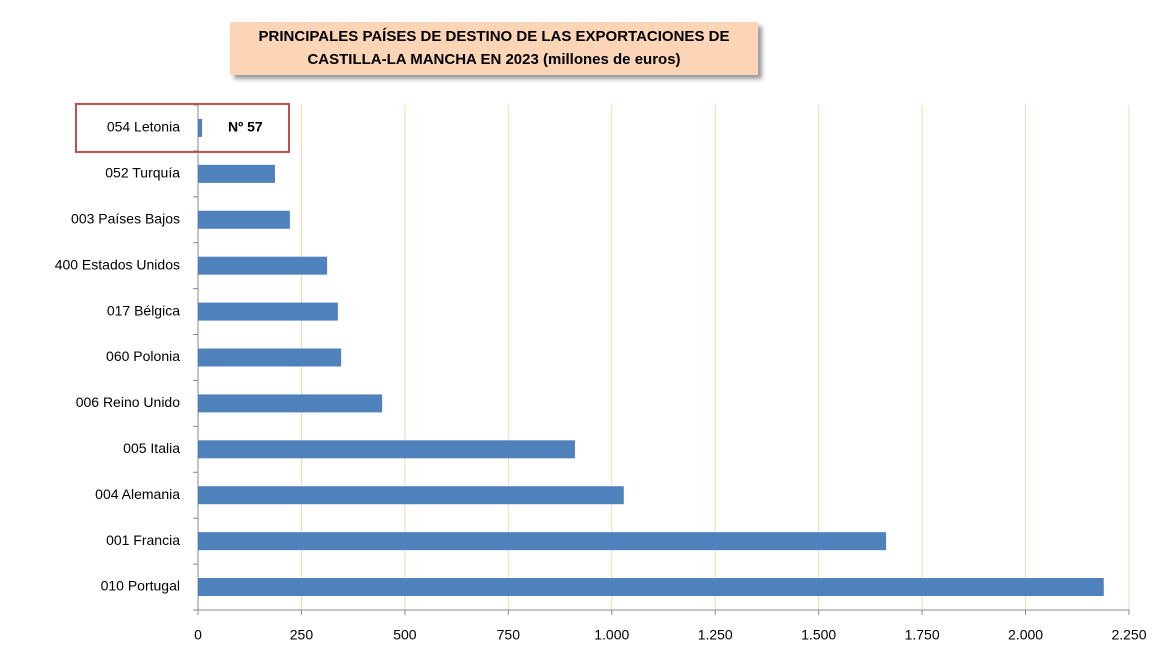 The width and height of the screenshot is (1169, 664). What do you see at coordinates (611, 635) in the screenshot?
I see `x-tick-label: 1.000` at bounding box center [611, 635].